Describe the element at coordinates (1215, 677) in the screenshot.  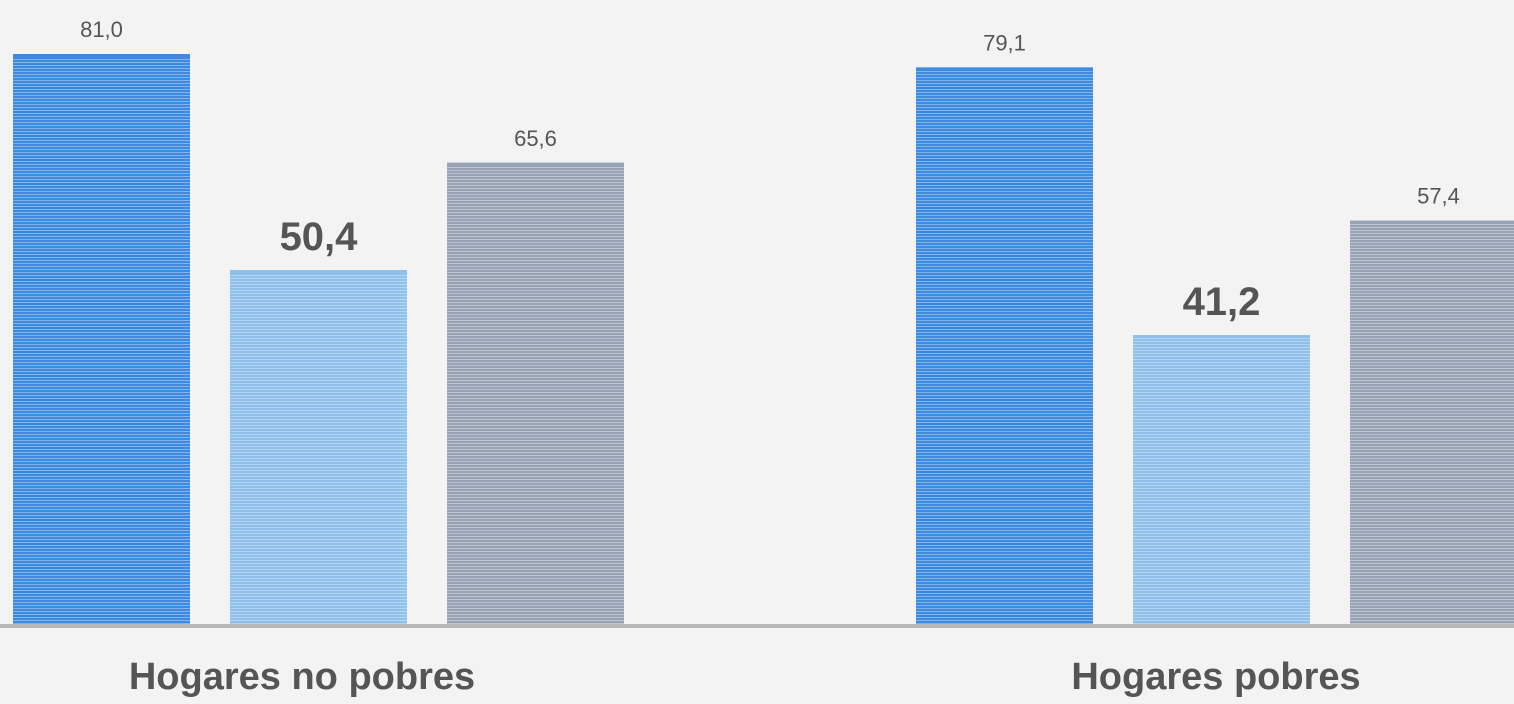
I see `category-label-hogares-pobres: Hogares pobres` at that location.